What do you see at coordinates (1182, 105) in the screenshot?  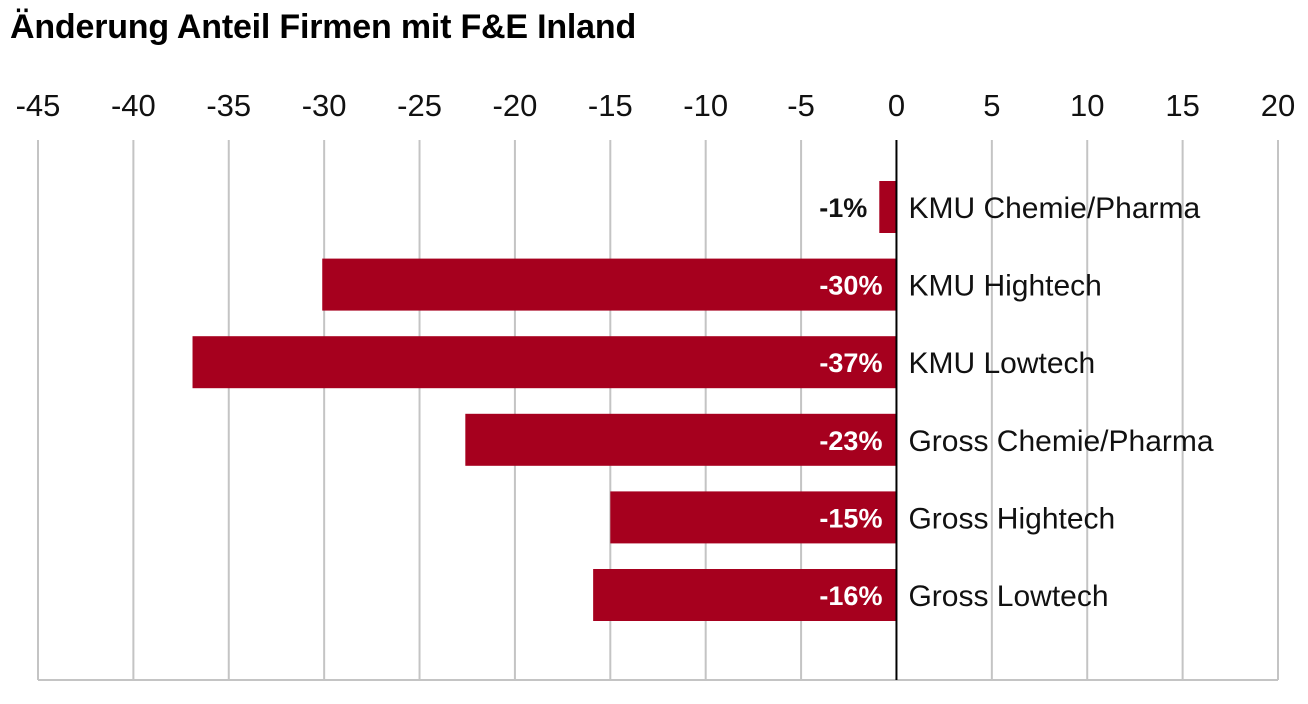 I see `x-tick-label: 15` at bounding box center [1182, 105].